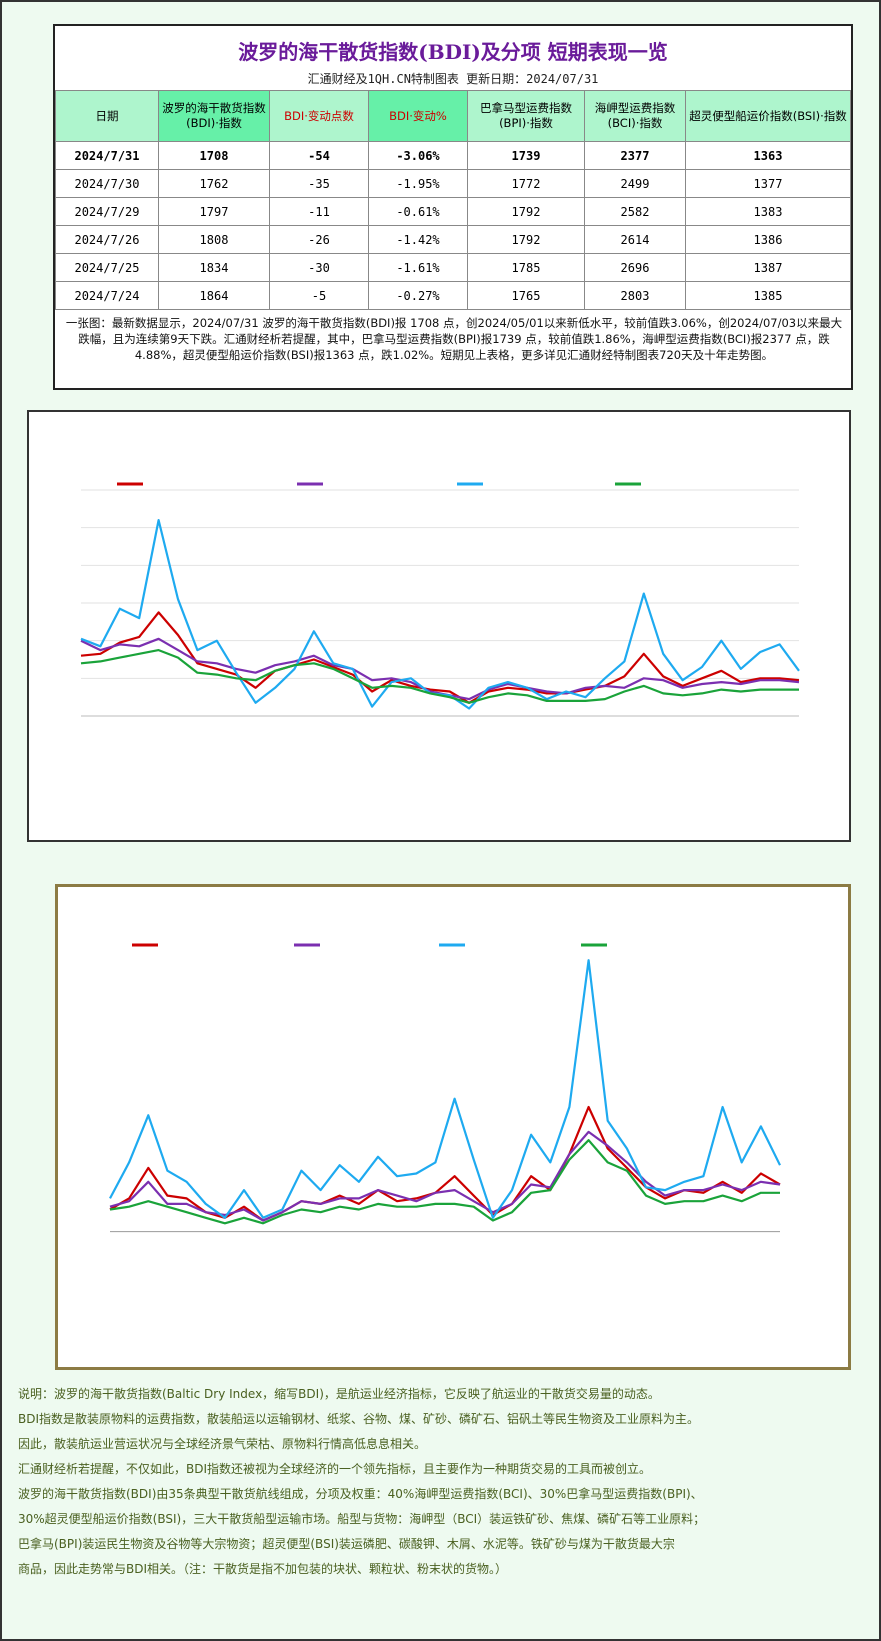 This screenshot has width=881, height=1641. What do you see at coordinates (107, 183) in the screenshot?
I see `table-cell: 2024/7/30` at bounding box center [107, 183].